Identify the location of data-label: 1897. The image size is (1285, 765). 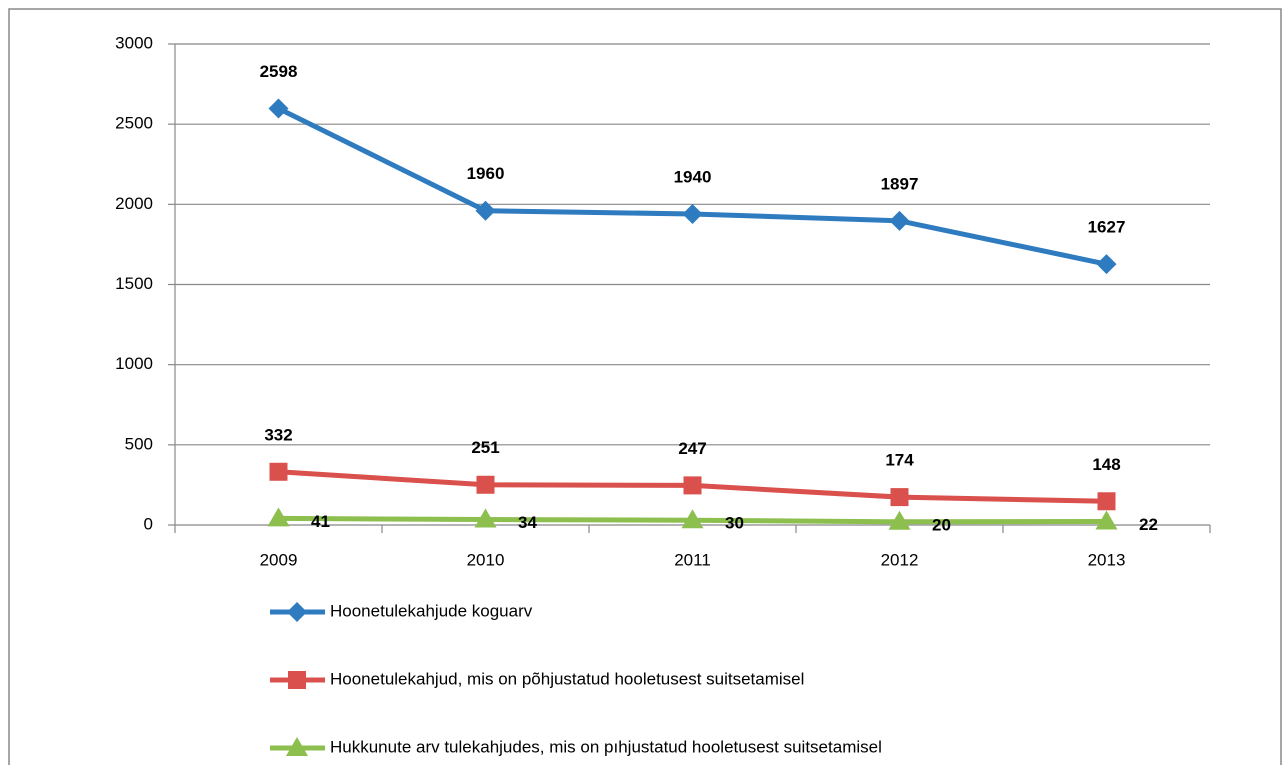
(900, 183).